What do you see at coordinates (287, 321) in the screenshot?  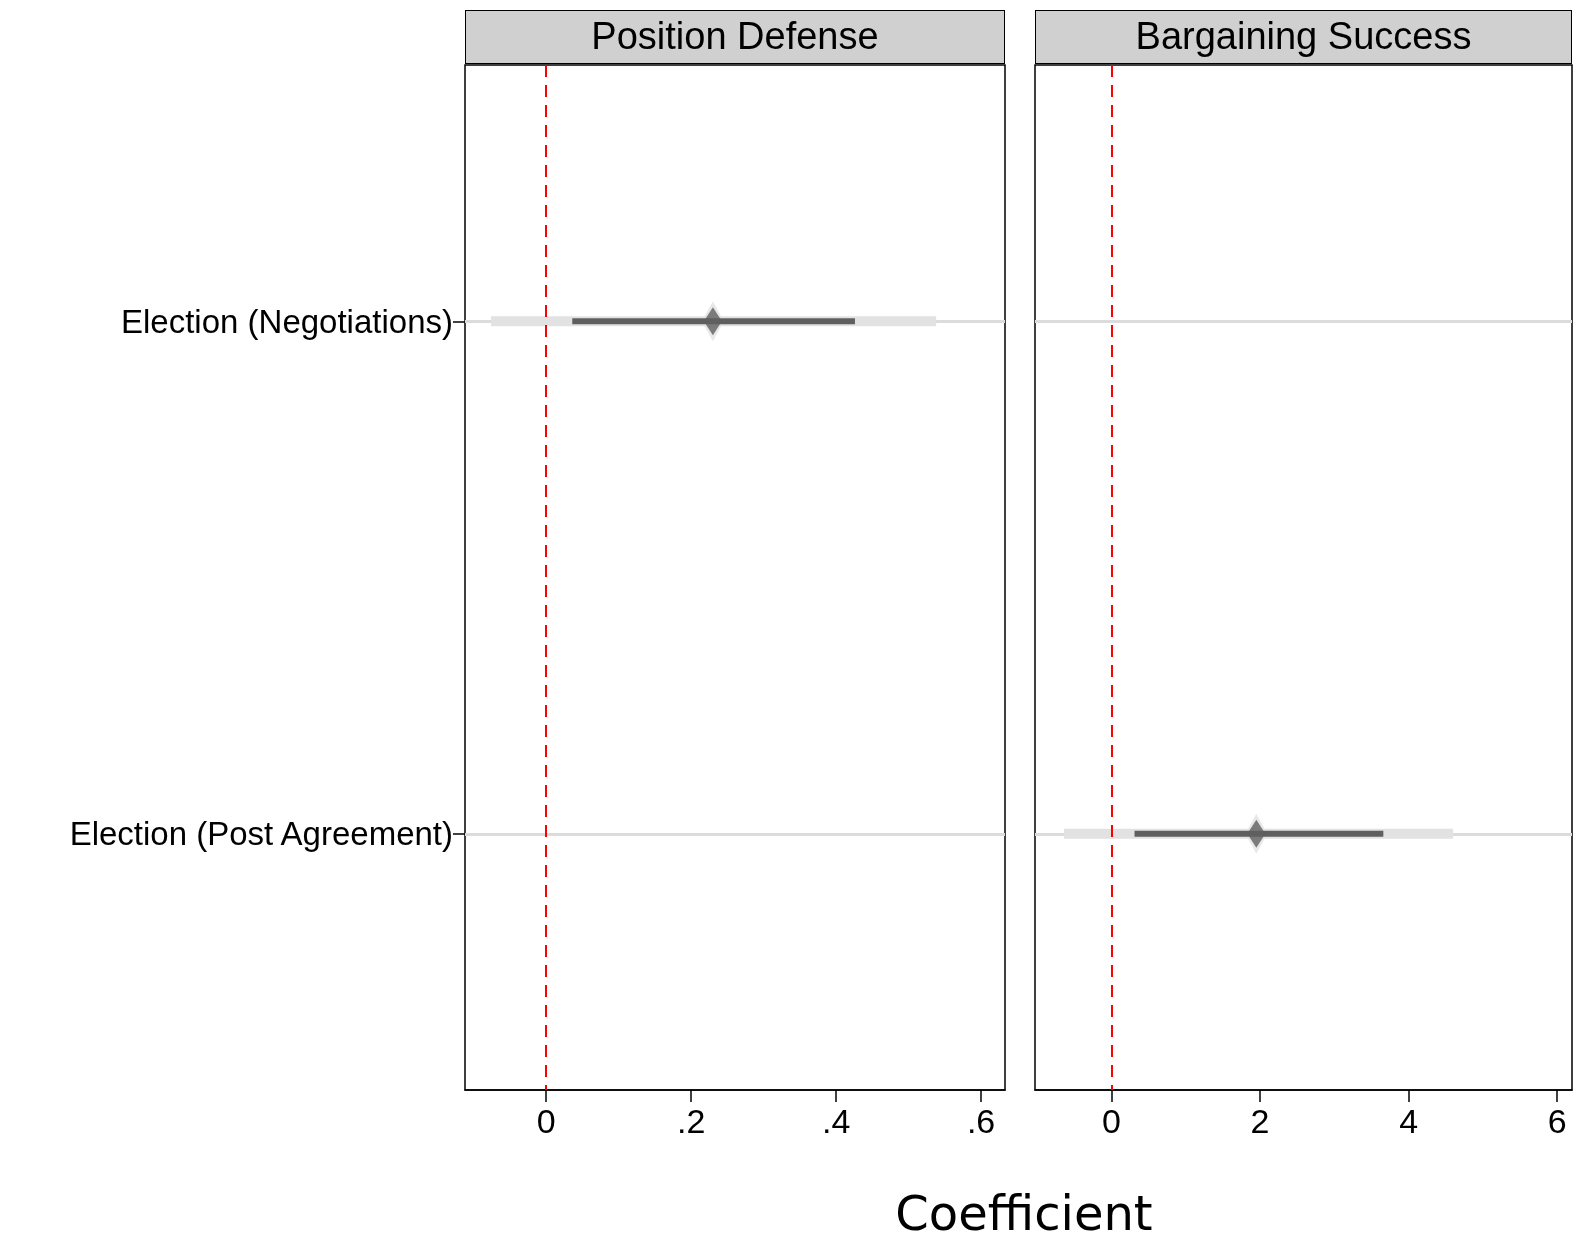 I see `y-tick-label: Election (Negotiations)` at bounding box center [287, 321].